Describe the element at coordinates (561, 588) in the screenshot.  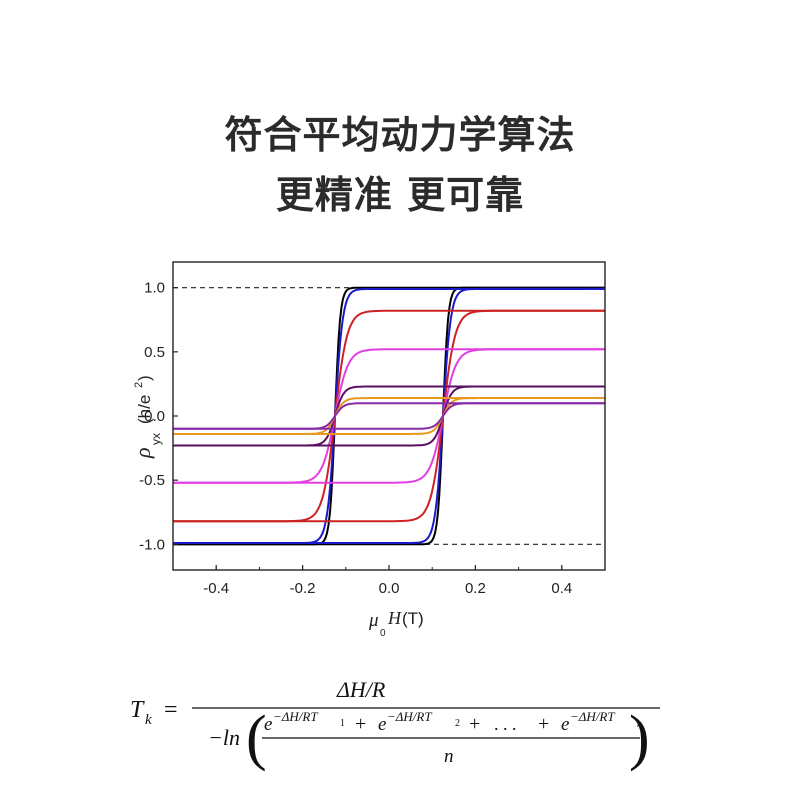
I see `x-tick-label: 0.4` at that location.